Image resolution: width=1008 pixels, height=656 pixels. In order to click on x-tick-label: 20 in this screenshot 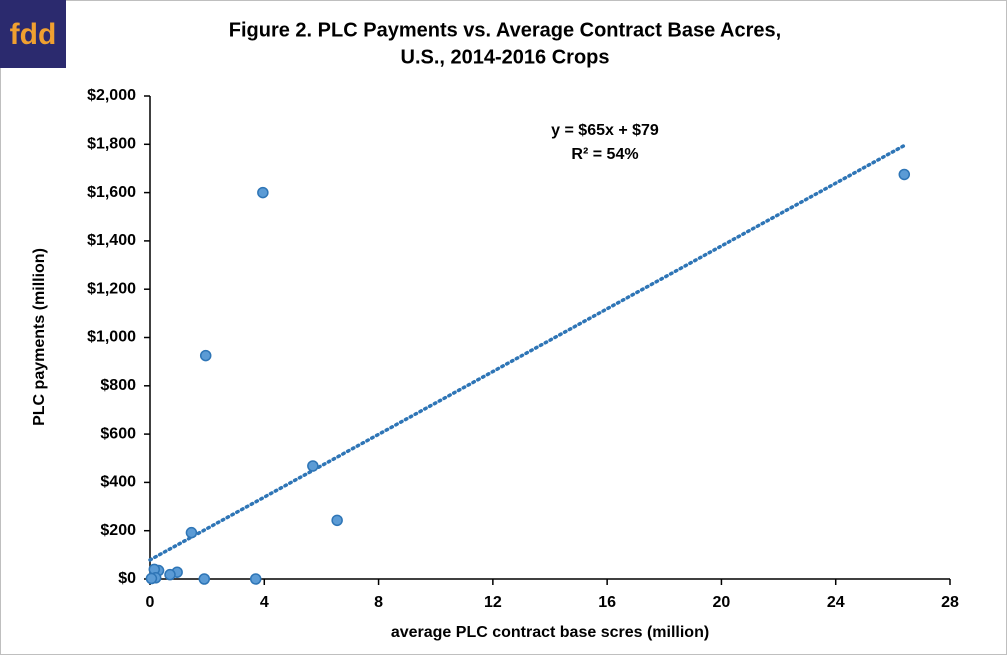, I will do `click(722, 602)`.